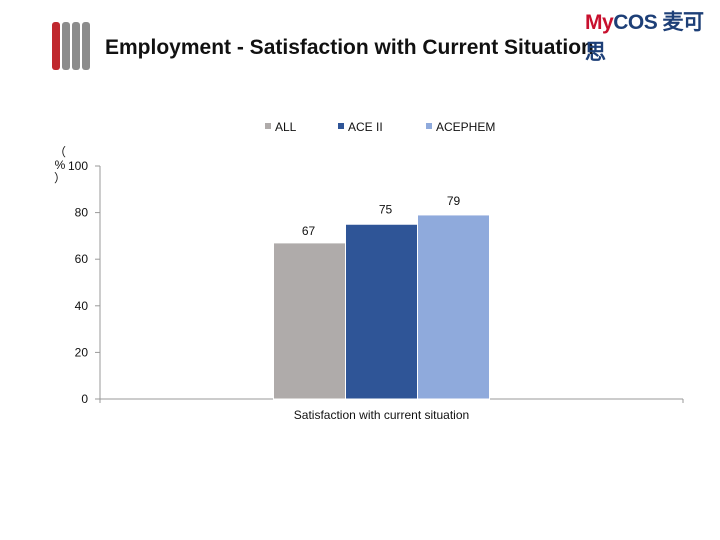 This screenshot has height=540, width=720. Describe the element at coordinates (635, 22) in the screenshot. I see `logo-suffix: COS` at that location.